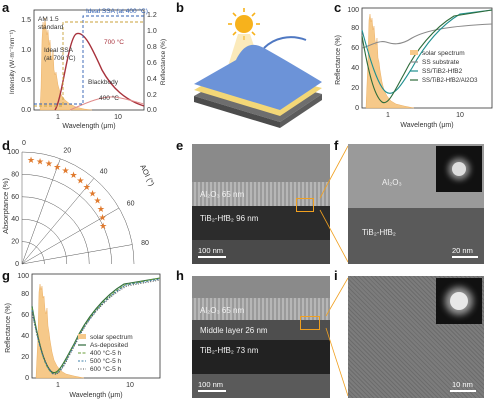  Describe the element at coordinates (229, 218) in the screenshot. I see `e-layer2-label: TiB₂-HfB₂ 96 nm` at that location.